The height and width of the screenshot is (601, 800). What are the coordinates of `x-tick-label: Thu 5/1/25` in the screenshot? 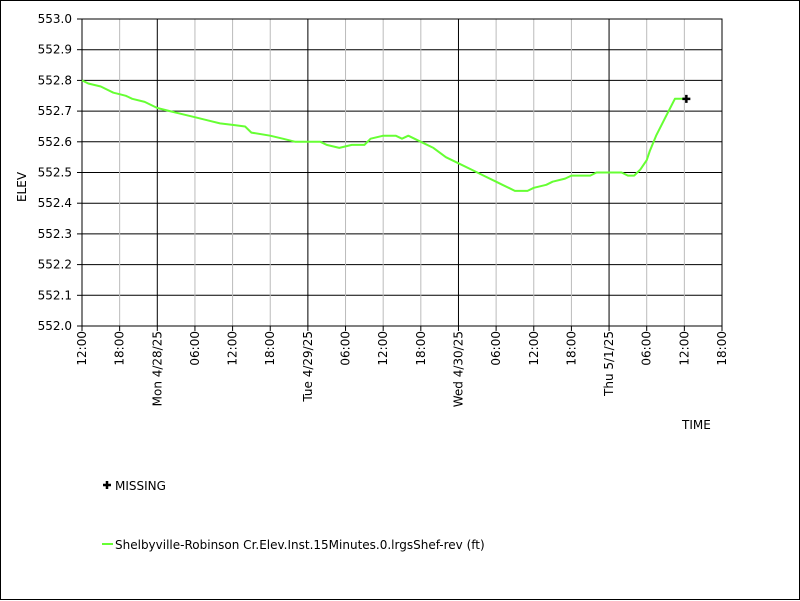 It's located at (609, 364).